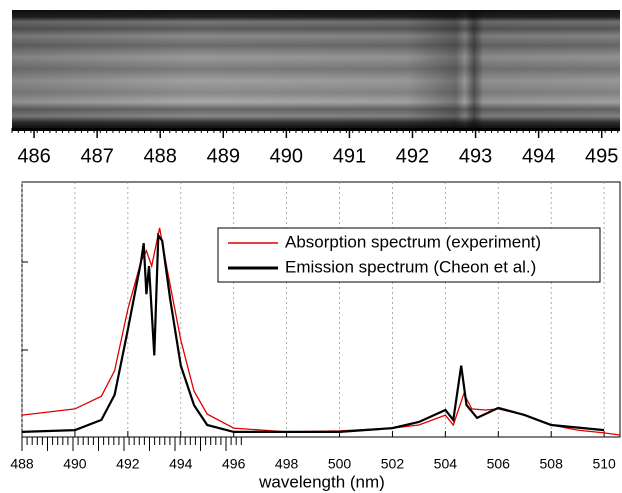 Image resolution: width=622 pixels, height=493 pixels. I want to click on x-axis-label: wavelength (nm), so click(321, 481).